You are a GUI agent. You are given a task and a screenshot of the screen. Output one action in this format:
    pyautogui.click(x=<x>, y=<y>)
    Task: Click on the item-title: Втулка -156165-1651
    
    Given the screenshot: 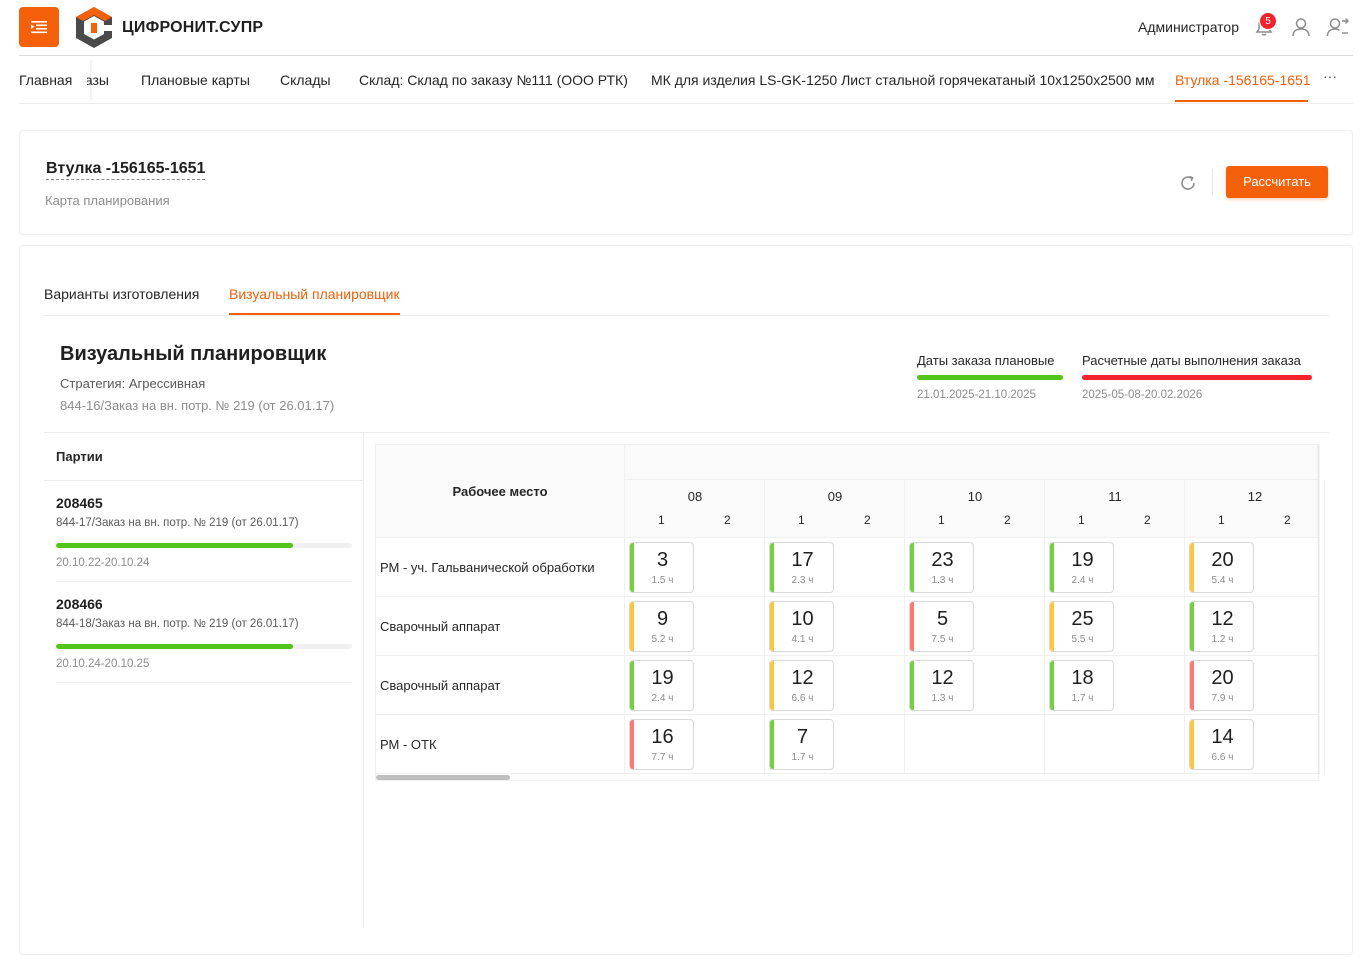 What is the action you would take?
    pyautogui.click(x=126, y=170)
    